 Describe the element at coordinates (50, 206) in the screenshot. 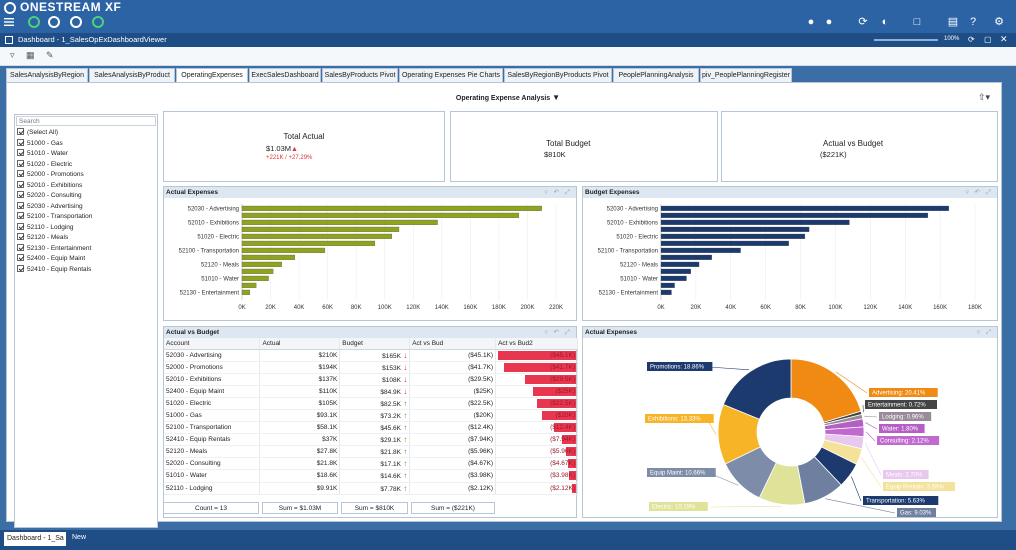

I see `filter-item: 52030 - Advertising` at that location.